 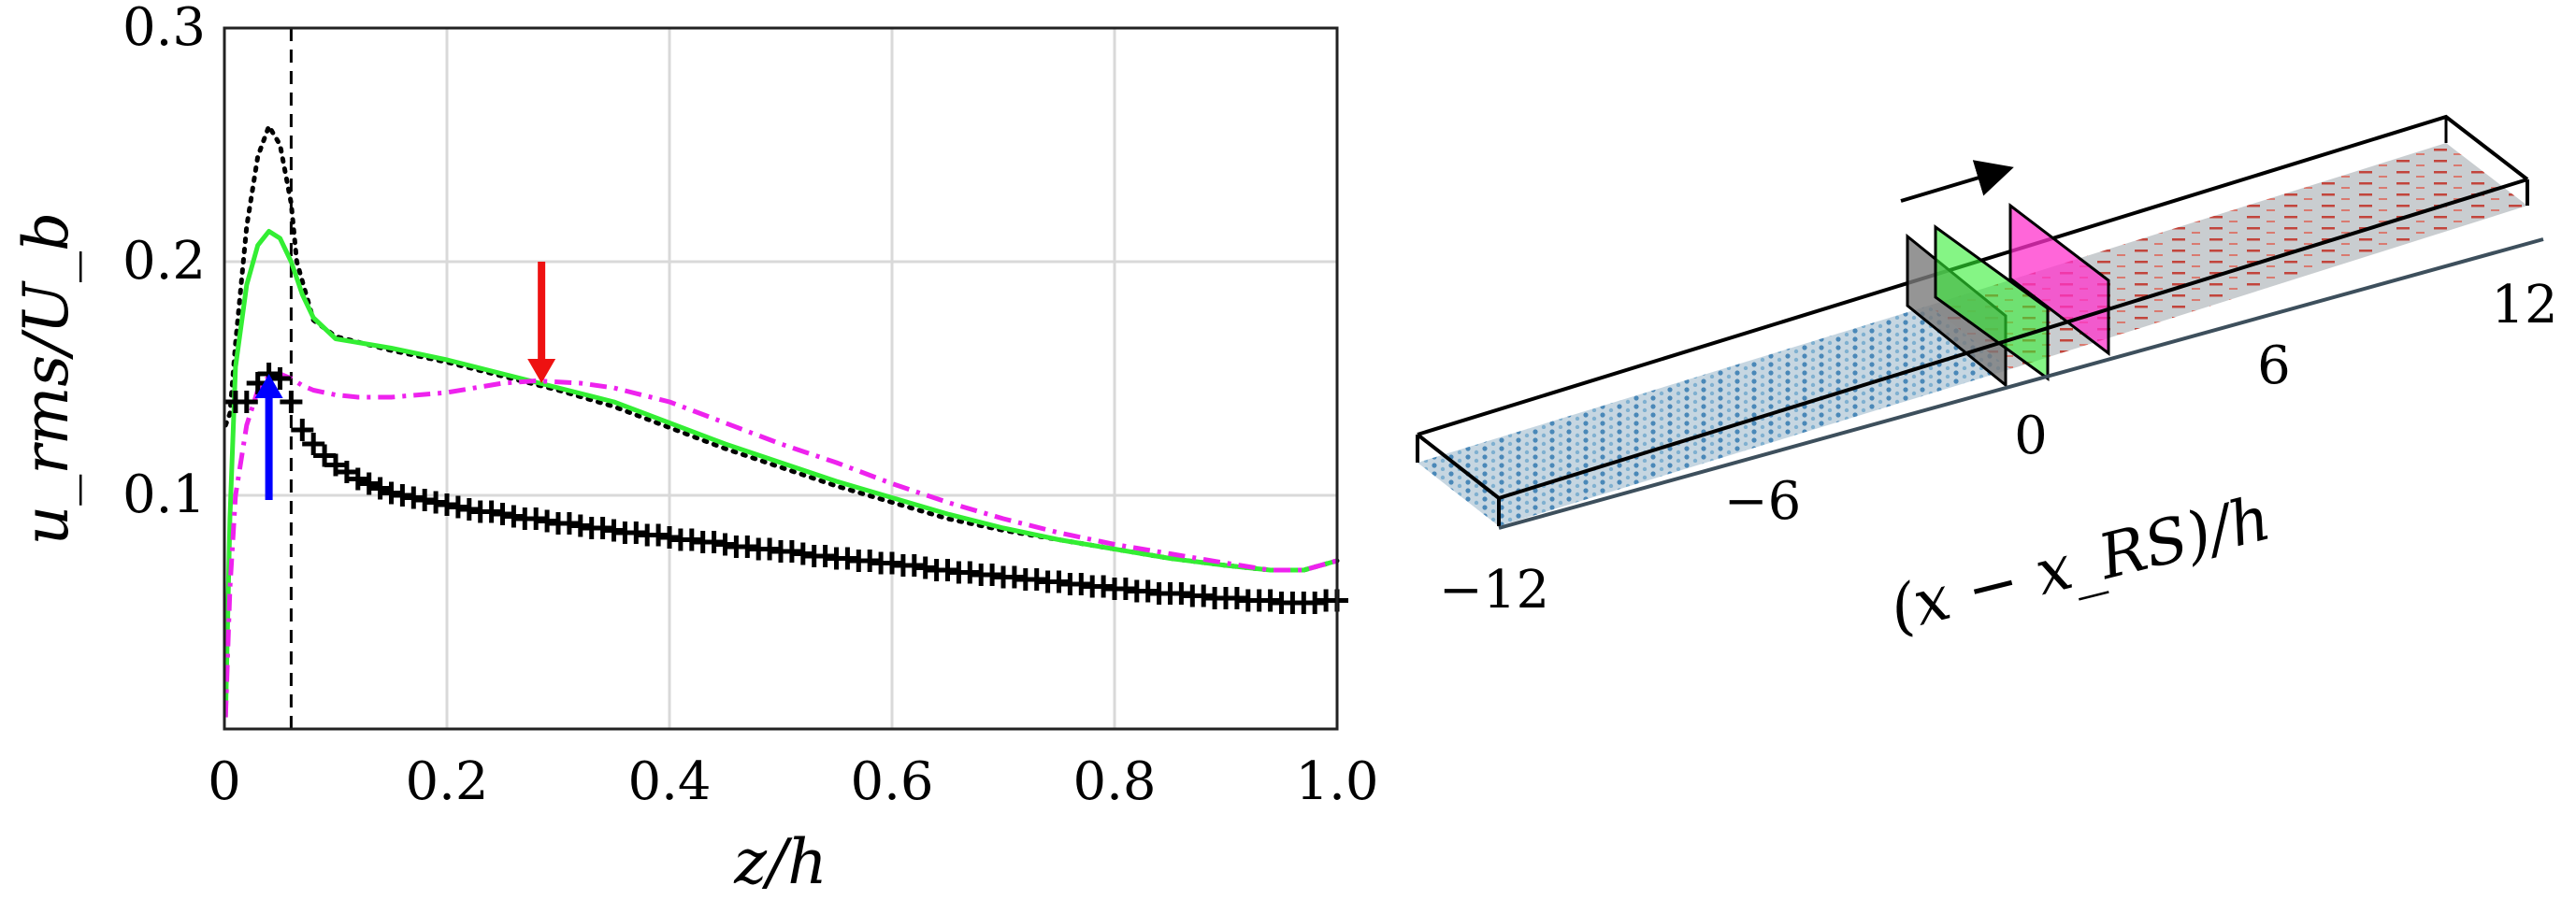 What do you see at coordinates (164, 261) in the screenshot?
I see `y-tick-label: 0.2` at bounding box center [164, 261].